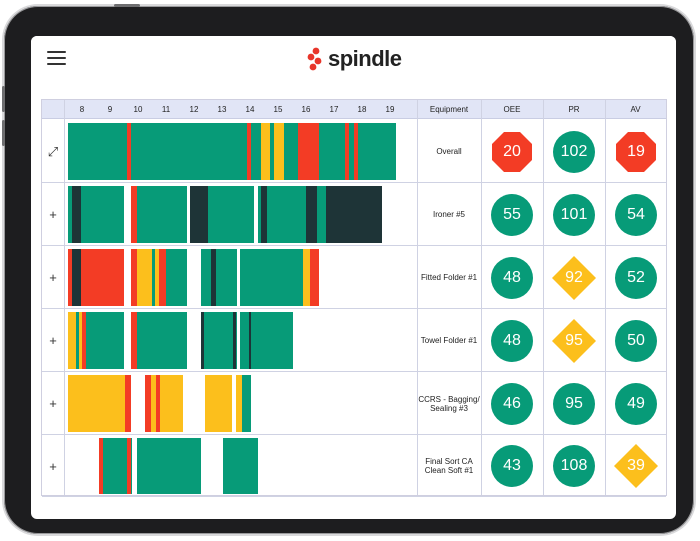  I want to click on oee-badge-bad: 20, so click(512, 152).